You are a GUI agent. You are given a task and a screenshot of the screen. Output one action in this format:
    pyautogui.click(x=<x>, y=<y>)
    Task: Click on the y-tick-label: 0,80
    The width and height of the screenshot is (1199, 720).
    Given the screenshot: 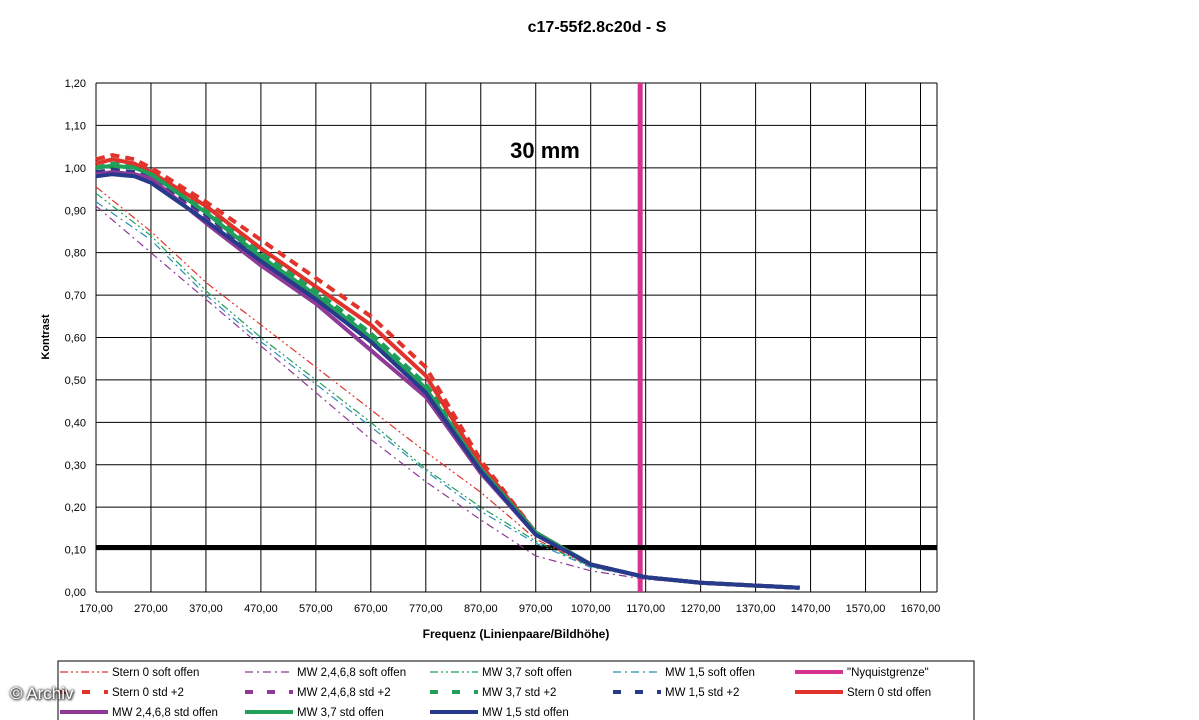 What is the action you would take?
    pyautogui.click(x=75, y=254)
    